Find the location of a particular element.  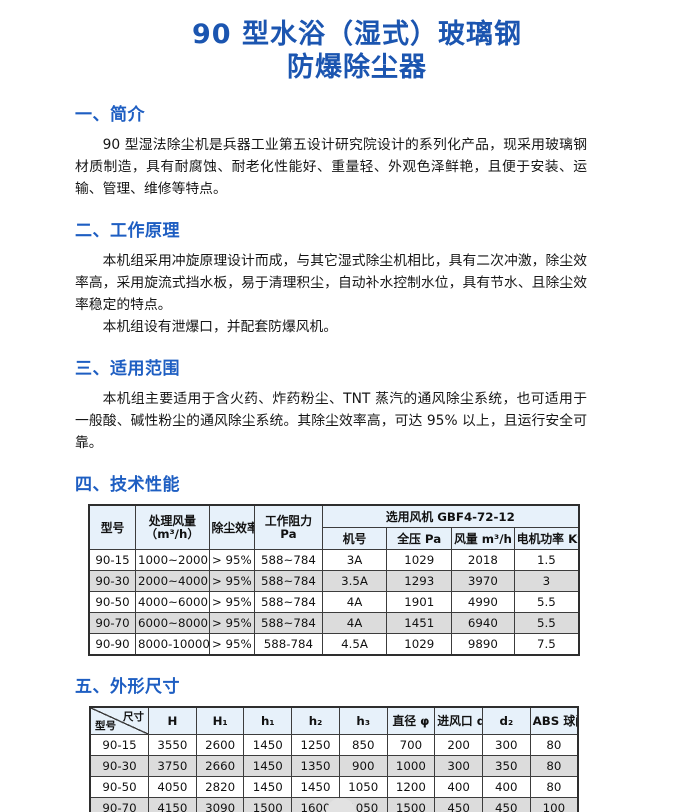

value-cell: 9890 is located at coordinates (483, 644).